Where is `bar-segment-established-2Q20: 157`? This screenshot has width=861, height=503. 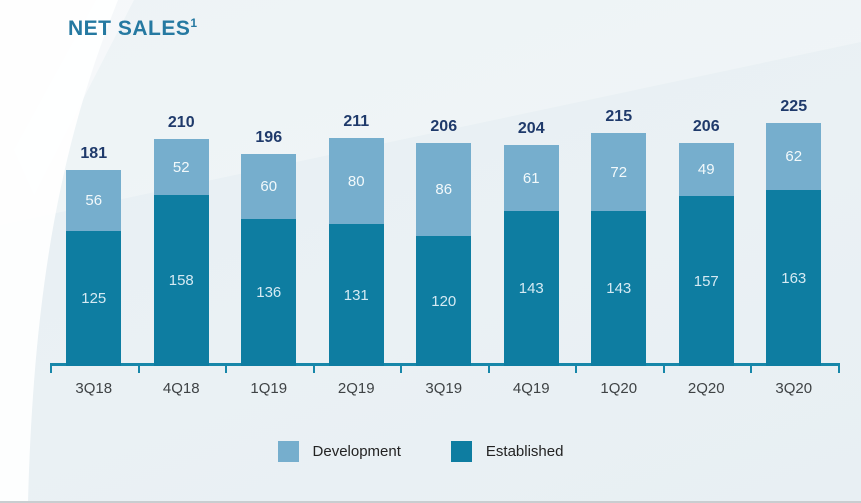 bar-segment-established-2Q20: 157 is located at coordinates (706, 281).